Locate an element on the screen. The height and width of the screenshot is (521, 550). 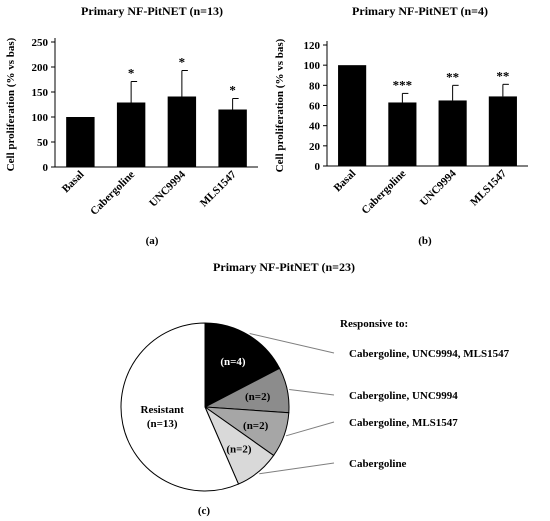
chart-title: Primary NF-PitNET (n=4) is located at coordinates (420, 11).